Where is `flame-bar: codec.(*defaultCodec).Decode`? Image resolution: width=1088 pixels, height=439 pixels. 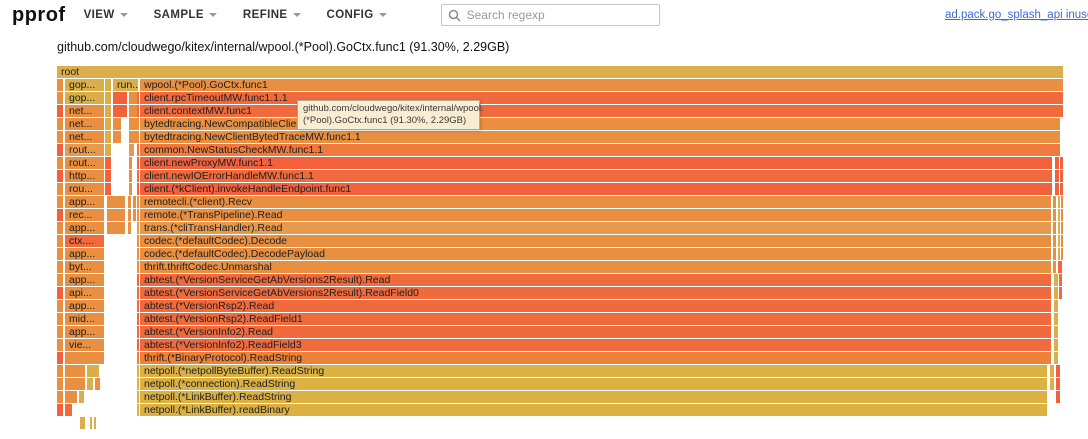 flame-bar: codec.(*defaultCodec).Decode is located at coordinates (595, 241).